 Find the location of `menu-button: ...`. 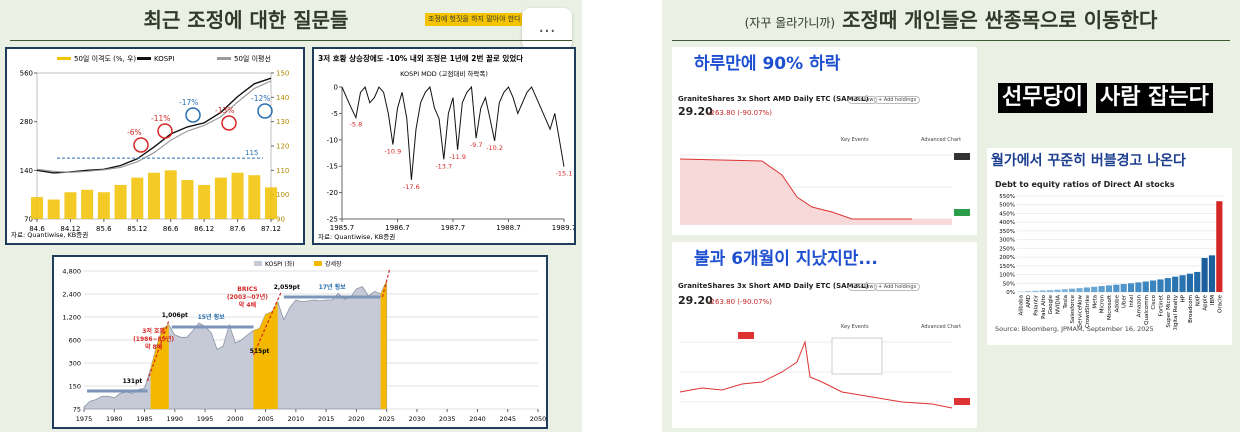

menu-button: ... is located at coordinates (547, 29).